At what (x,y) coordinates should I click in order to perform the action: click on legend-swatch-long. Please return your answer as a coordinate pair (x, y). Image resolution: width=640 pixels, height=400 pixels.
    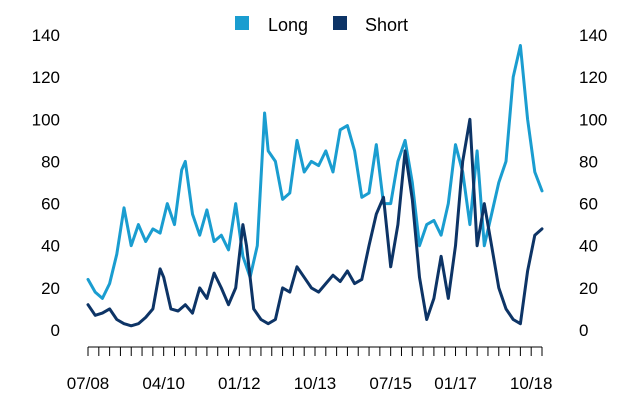
    Looking at the image, I should click on (242, 23).